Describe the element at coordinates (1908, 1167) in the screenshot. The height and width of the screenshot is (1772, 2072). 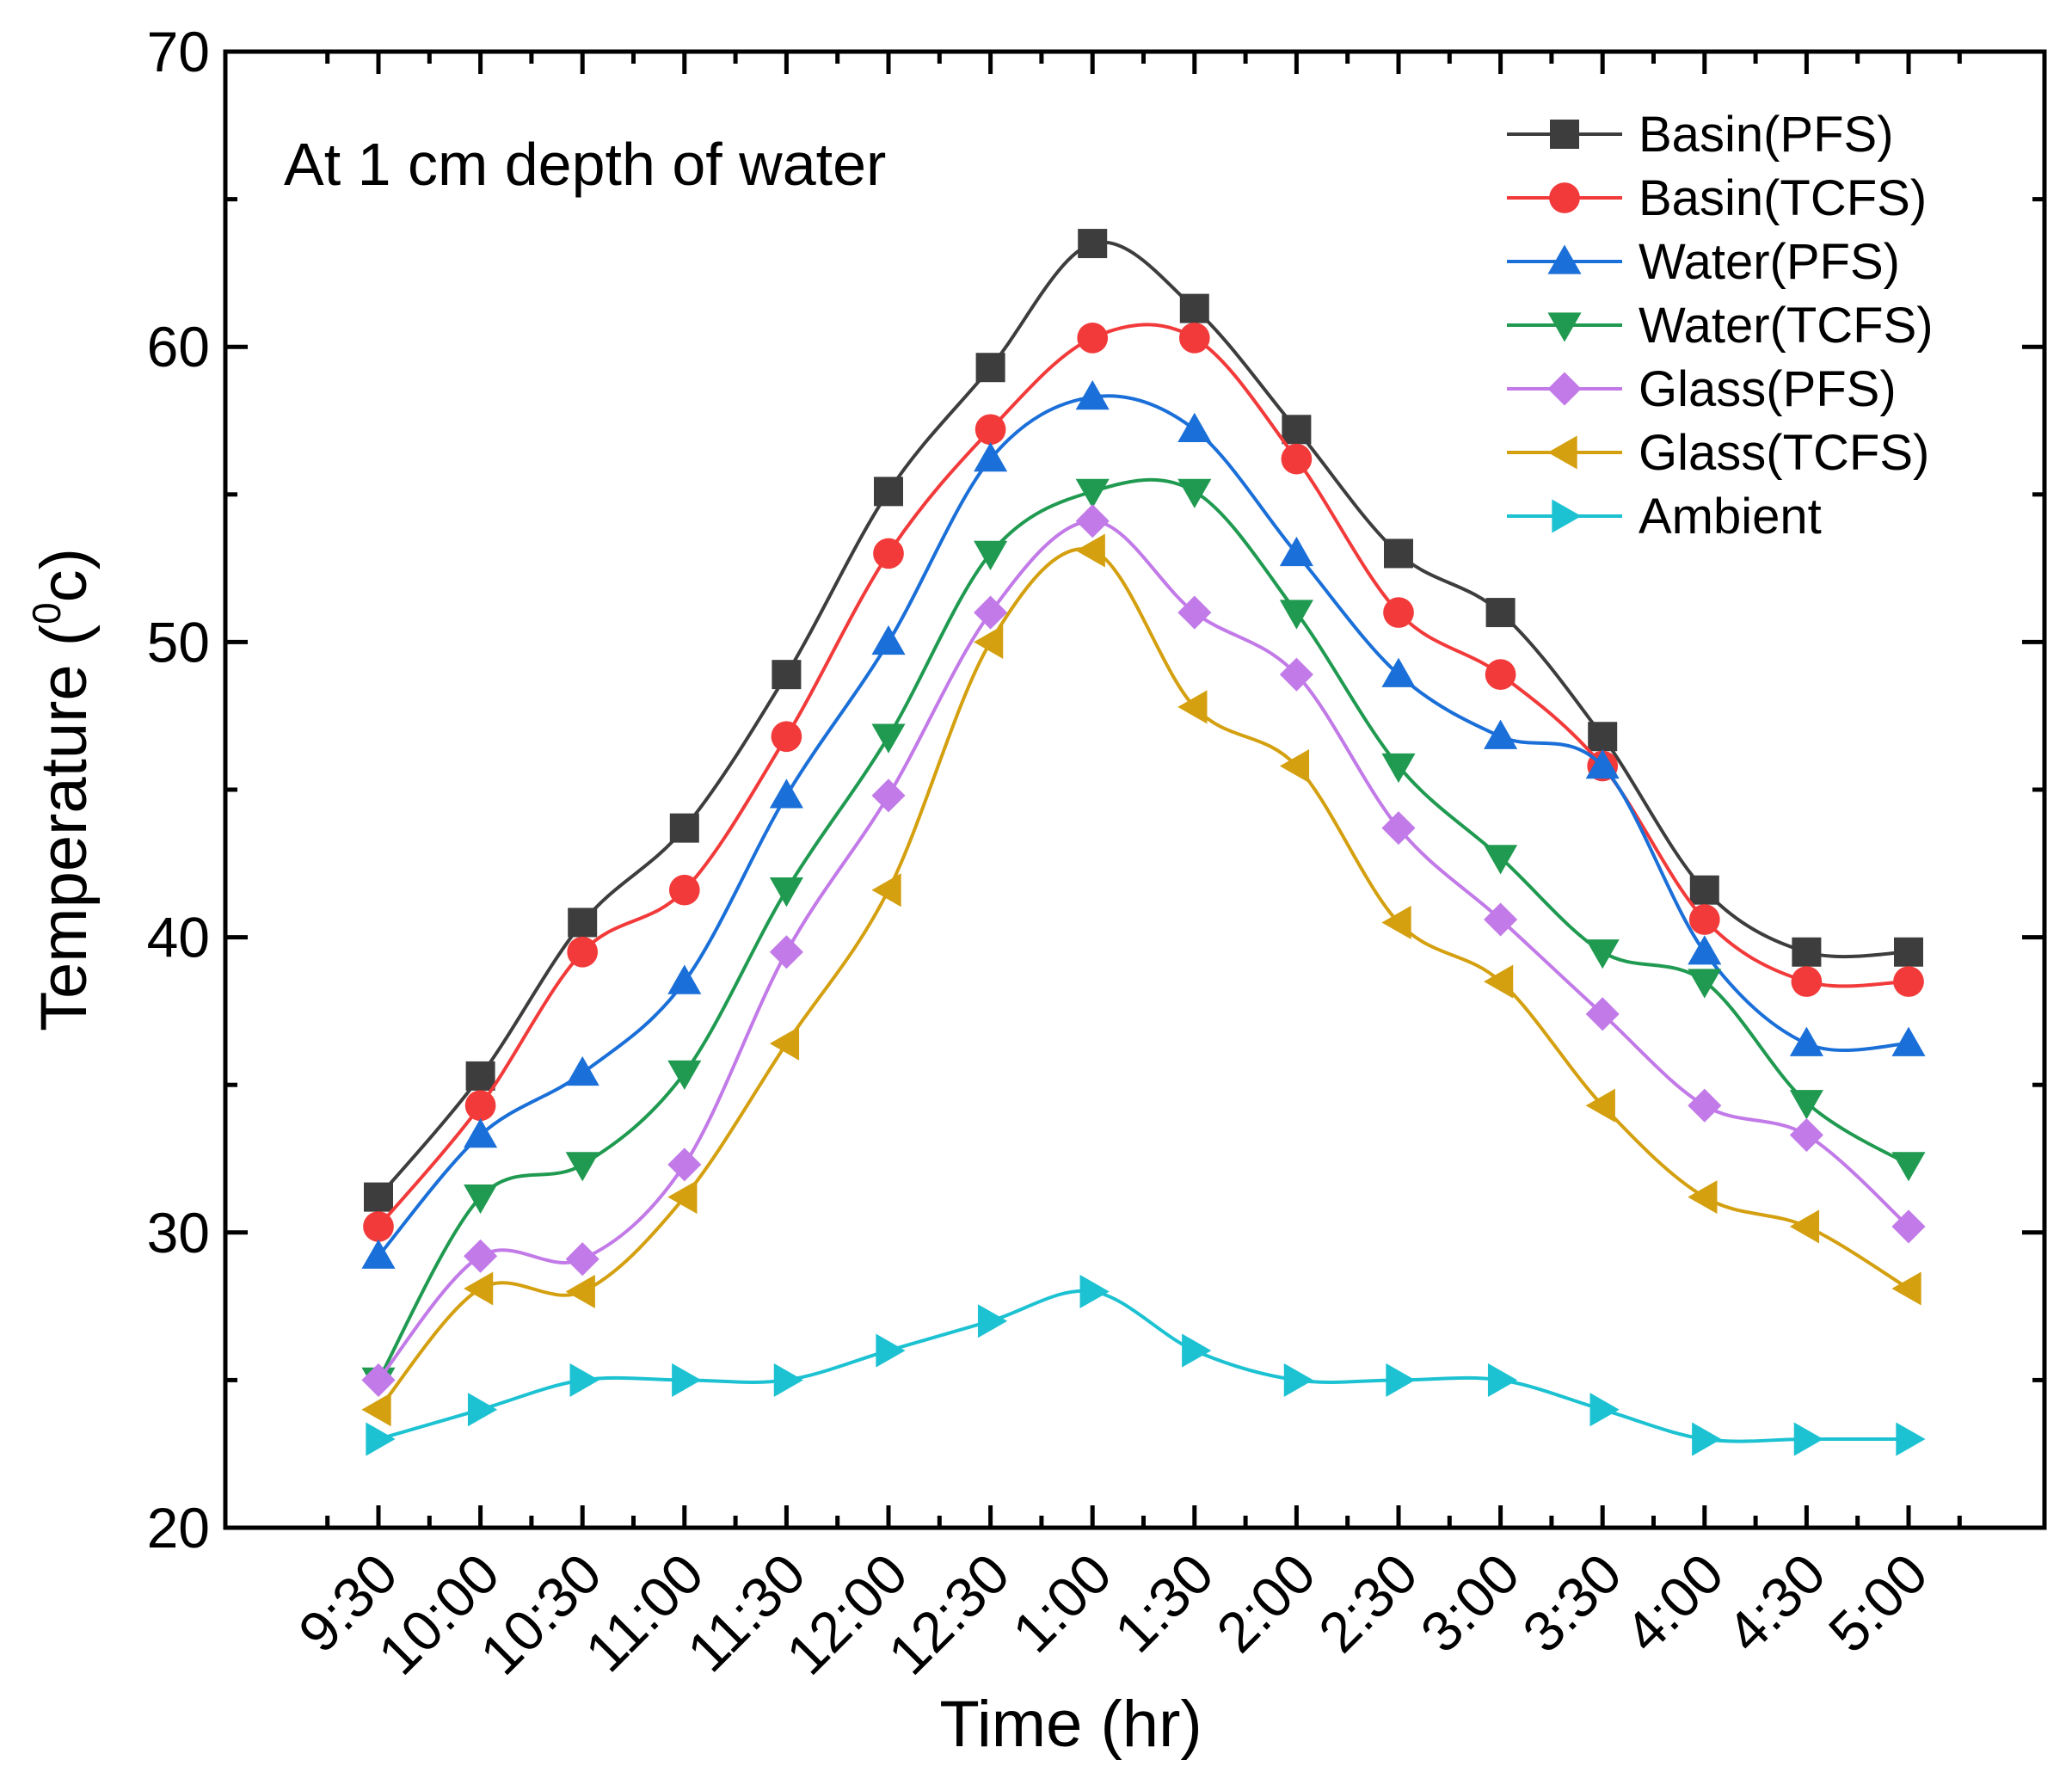
I see `data-point-Water(TCFS)-5:00` at that location.